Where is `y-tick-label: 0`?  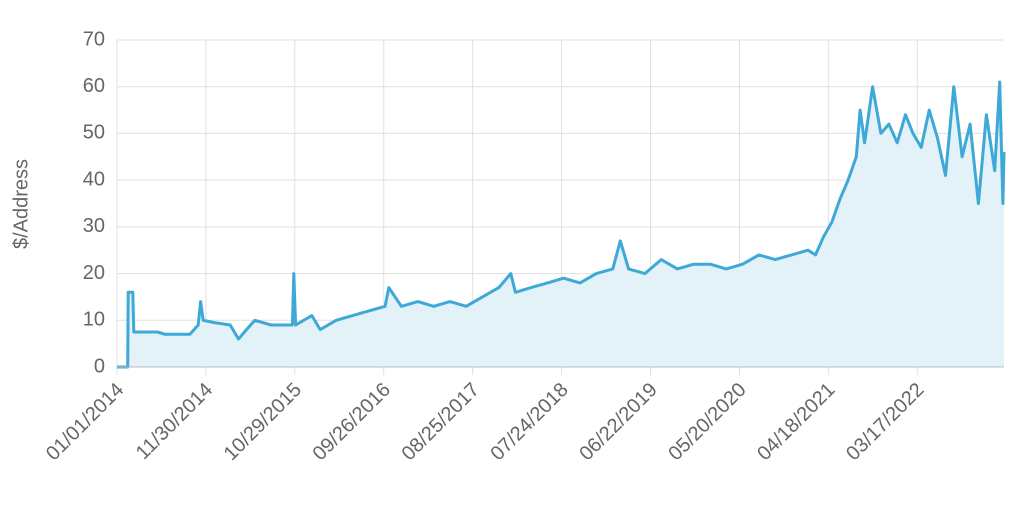
y-tick-label: 0 is located at coordinates (99, 366).